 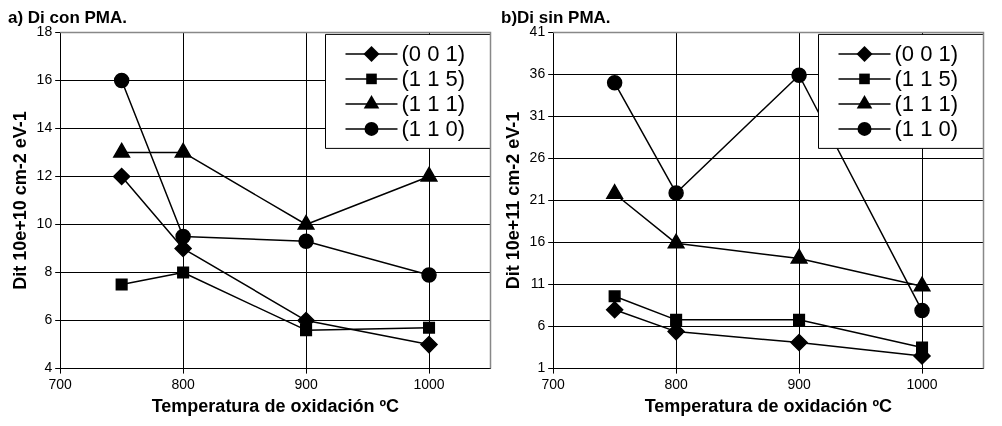 What do you see at coordinates (44, 127) in the screenshot?
I see `y-tick-label: 14` at bounding box center [44, 127].